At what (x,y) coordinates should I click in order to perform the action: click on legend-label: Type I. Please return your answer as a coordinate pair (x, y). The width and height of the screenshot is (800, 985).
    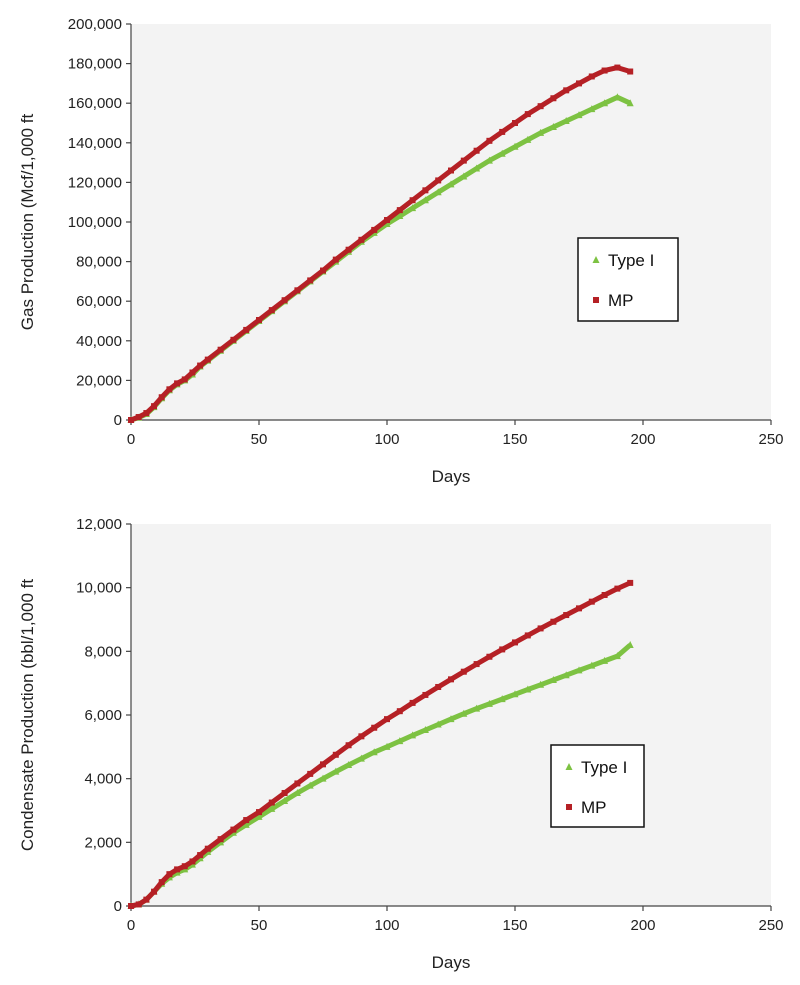
    Looking at the image, I should click on (631, 260).